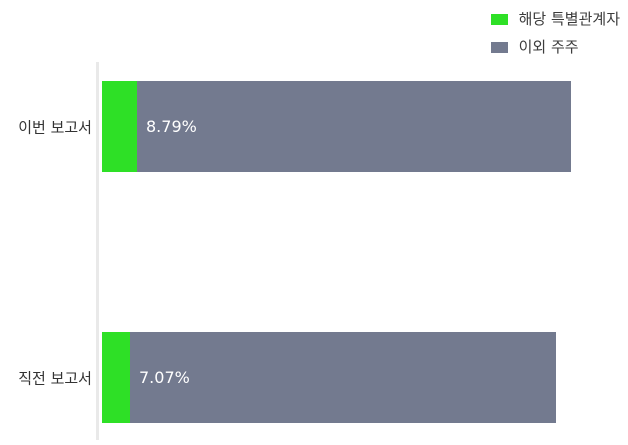 The height and width of the screenshot is (445, 628). What do you see at coordinates (499, 19) in the screenshot?
I see `legend-swatch-green-icon` at bounding box center [499, 19].